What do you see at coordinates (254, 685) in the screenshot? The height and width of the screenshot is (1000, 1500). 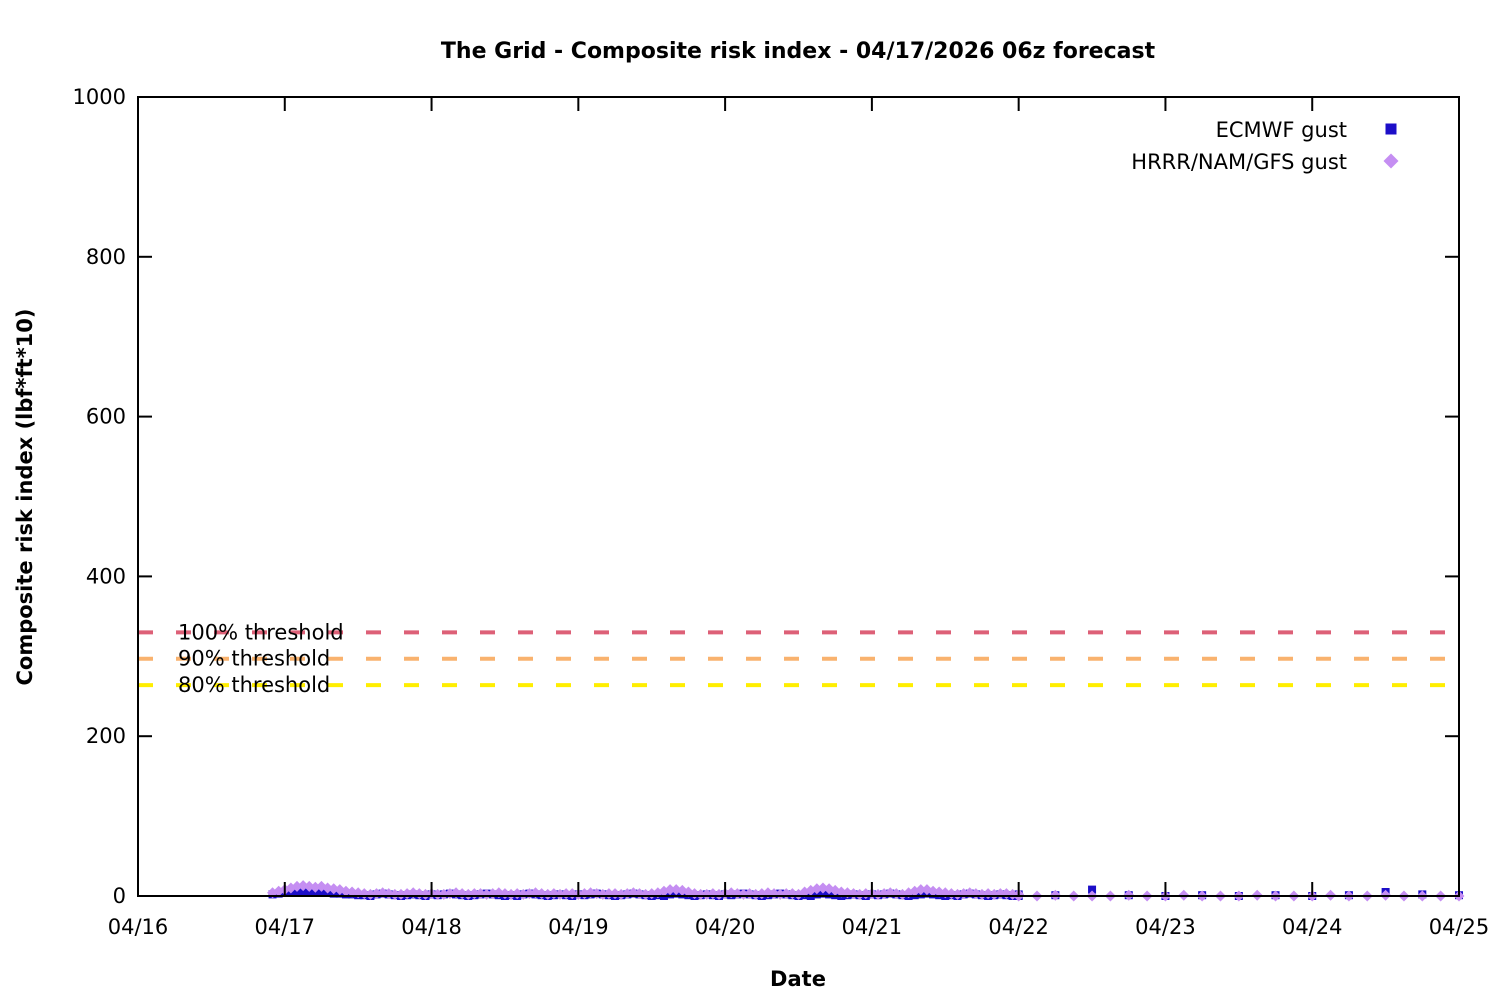 I see `threshold-label-80: 80% threshold` at bounding box center [254, 685].